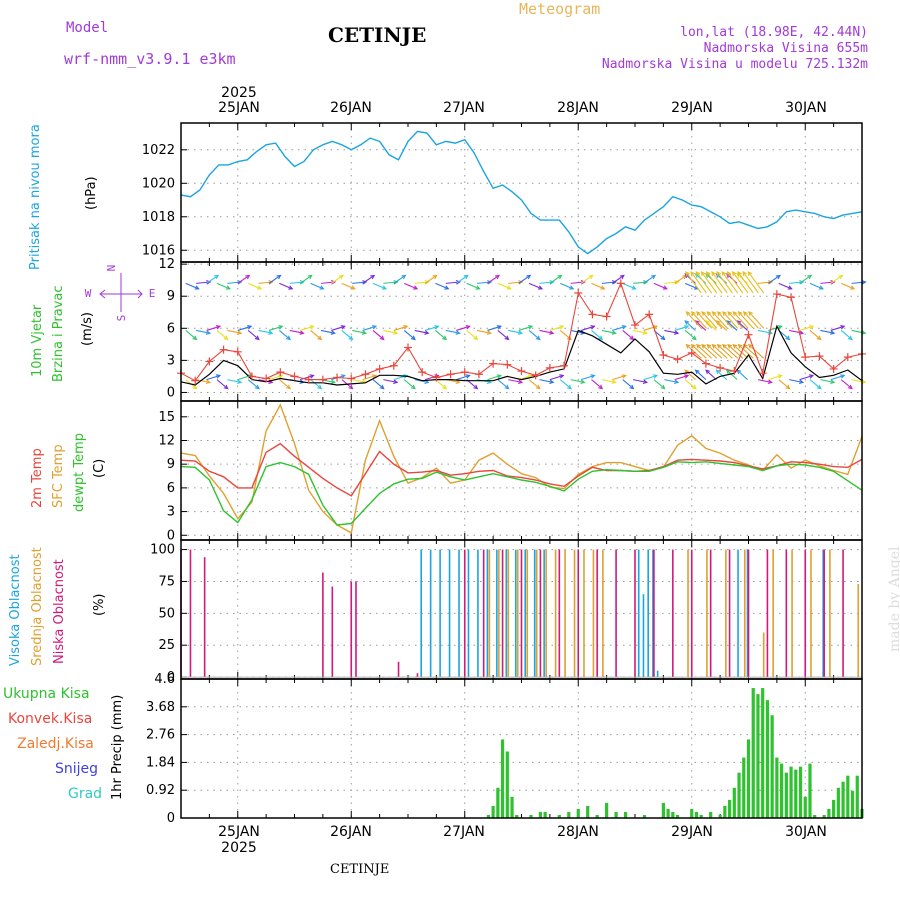  I want to click on precip-panel-frame, so click(521, 748).